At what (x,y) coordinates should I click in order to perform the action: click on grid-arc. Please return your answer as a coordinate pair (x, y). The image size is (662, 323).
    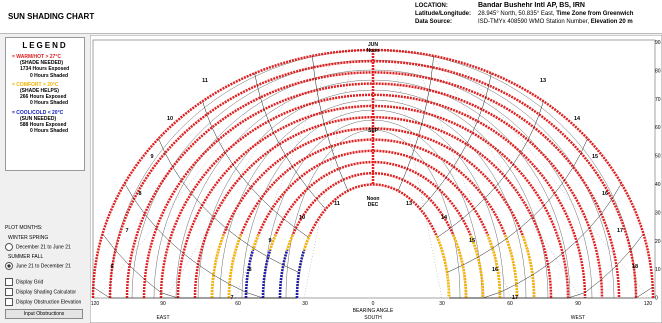
    Looking at the image, I should click on (373, 214).